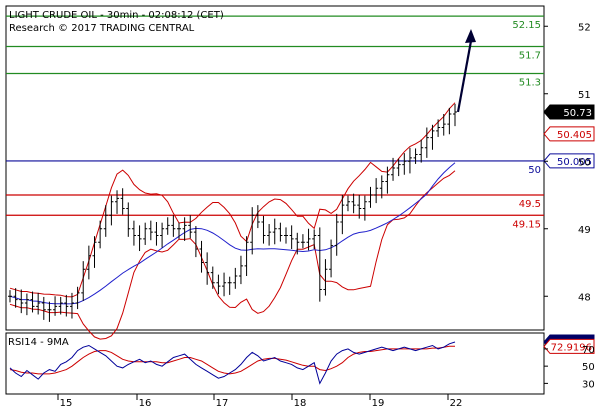 The image size is (604, 415). I want to click on research-credit: Research © 2017 TRADING CENTRAL, so click(102, 28).